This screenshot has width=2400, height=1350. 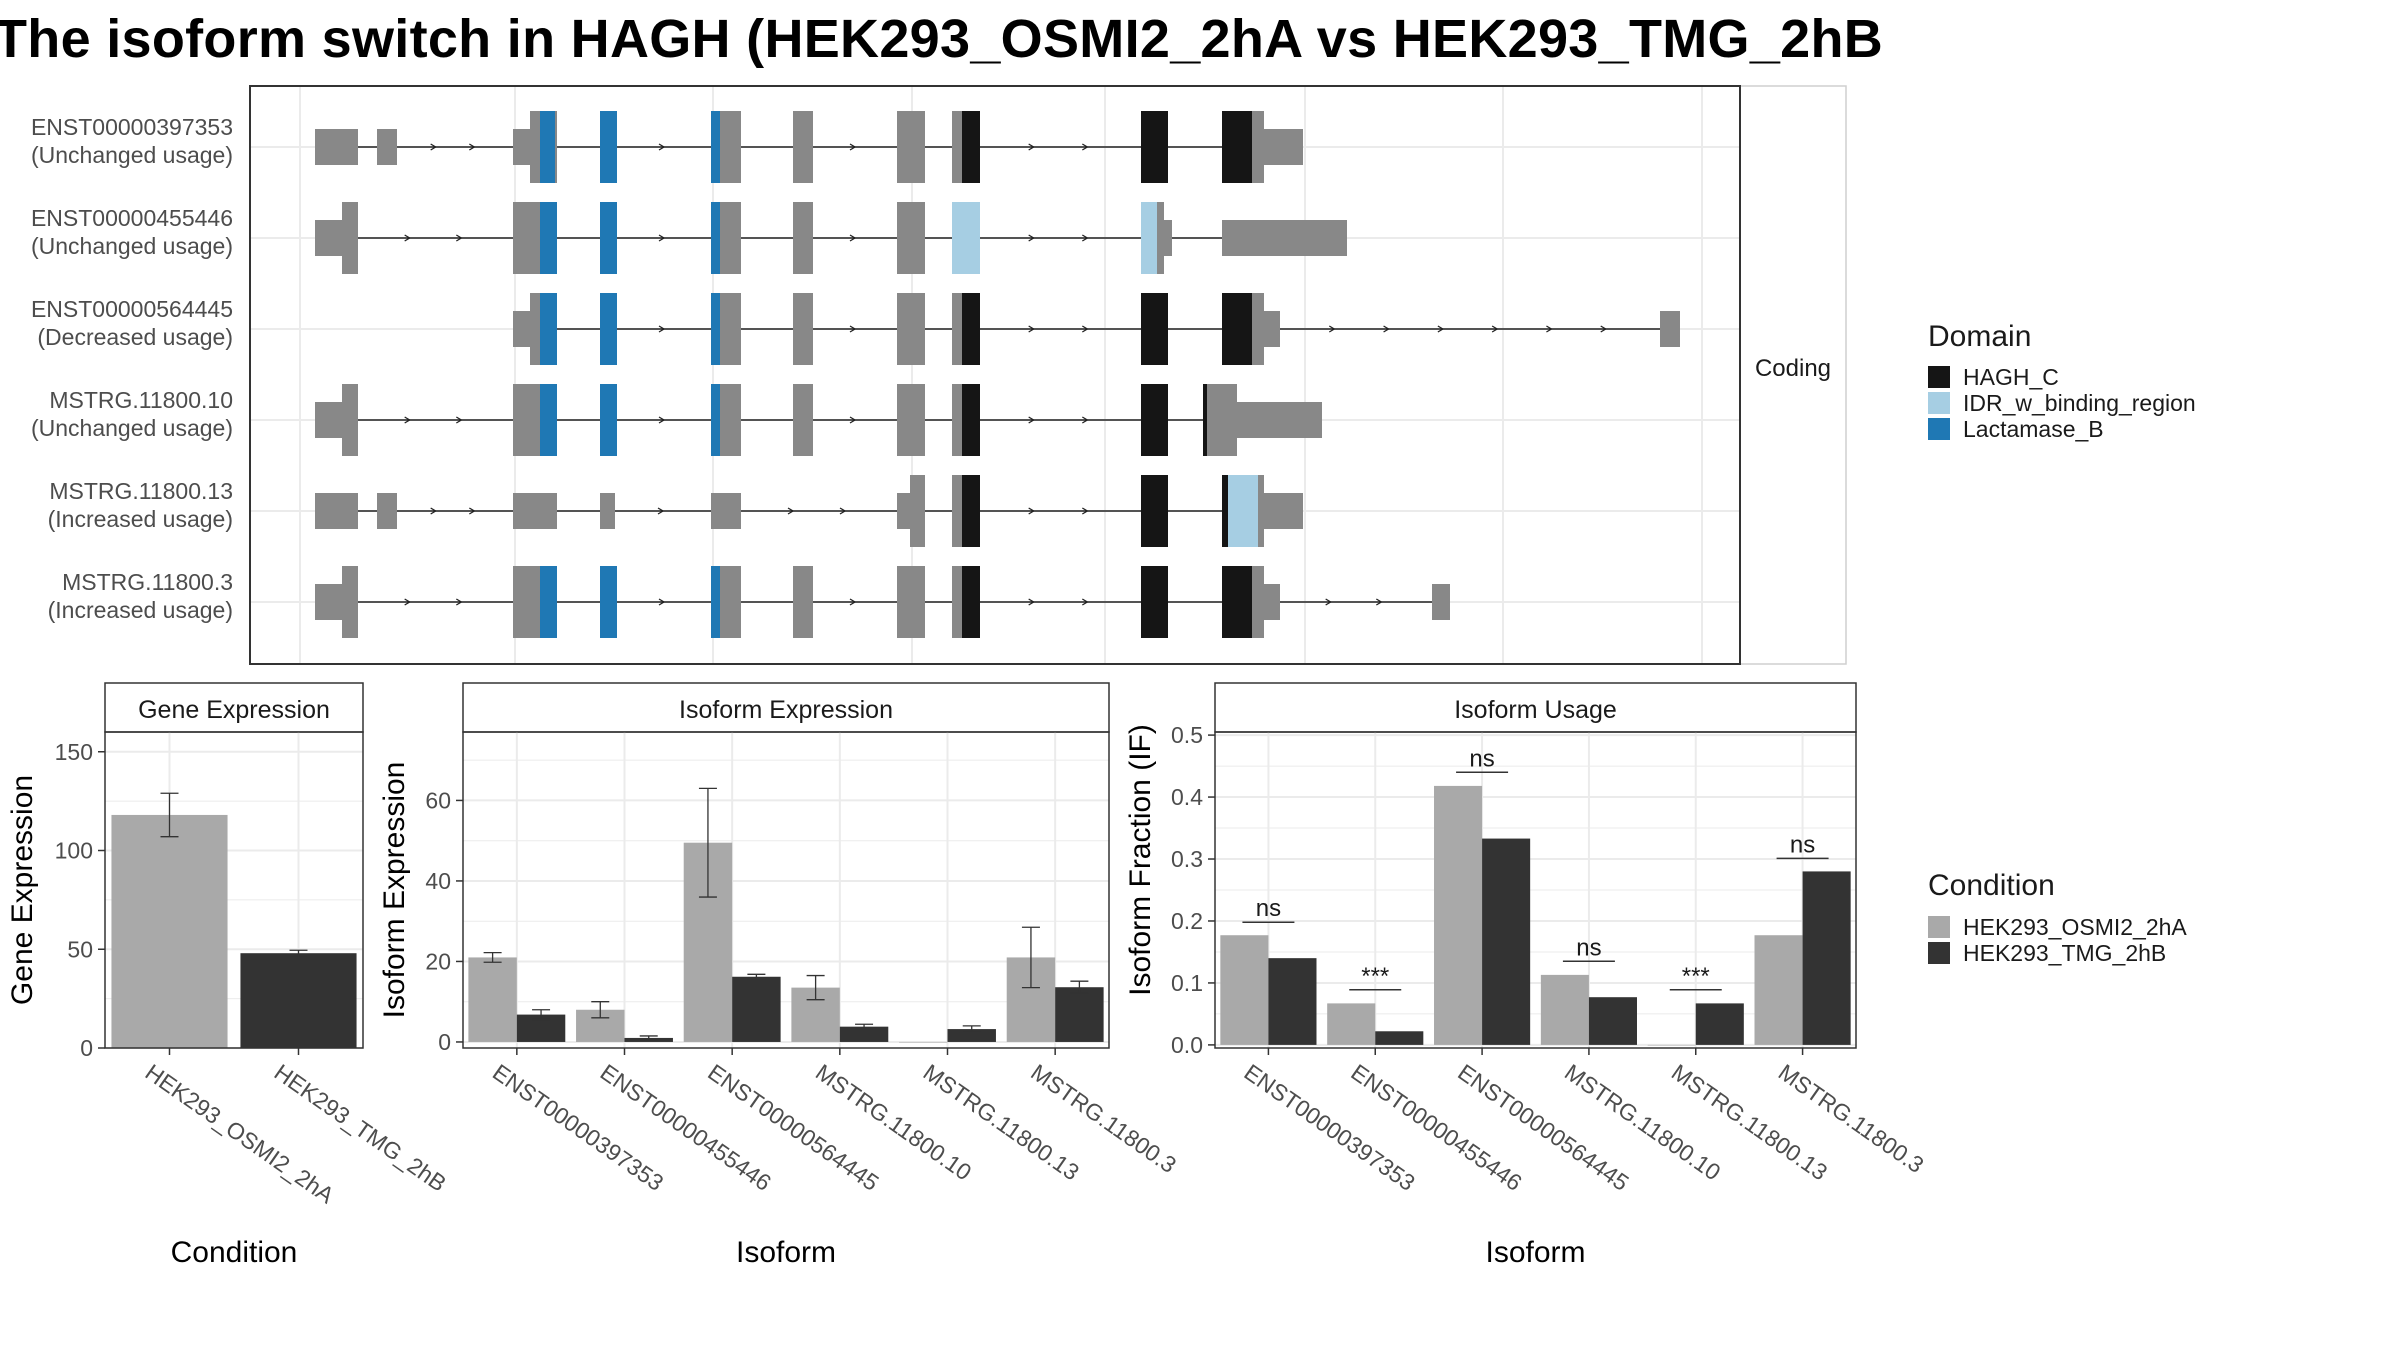 I want to click on y-tick-label: 0.5, so click(x=1187, y=735).